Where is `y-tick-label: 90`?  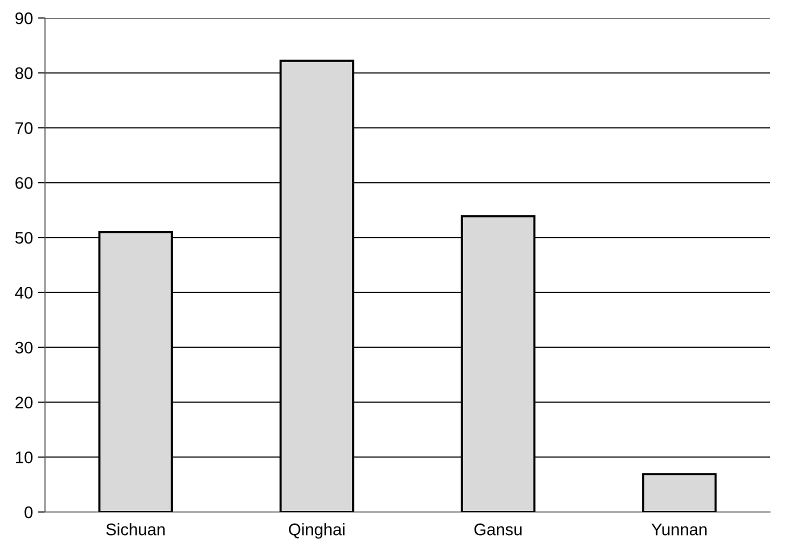
y-tick-label: 90 is located at coordinates (24, 18).